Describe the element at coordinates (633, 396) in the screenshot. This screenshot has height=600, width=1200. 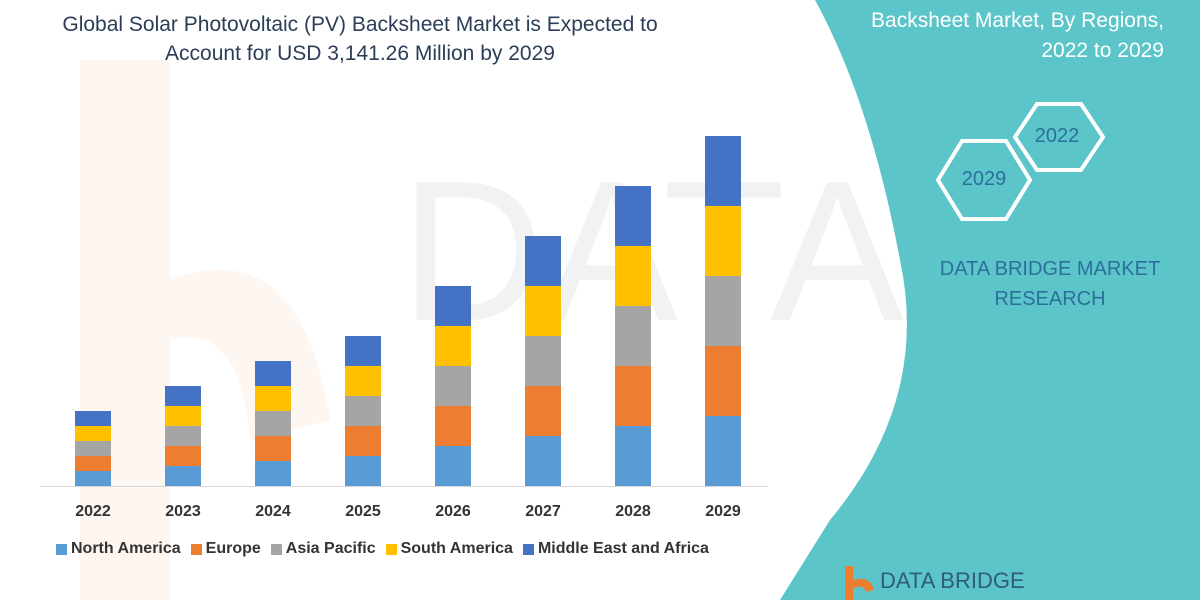
I see `bar-2028-europe` at that location.